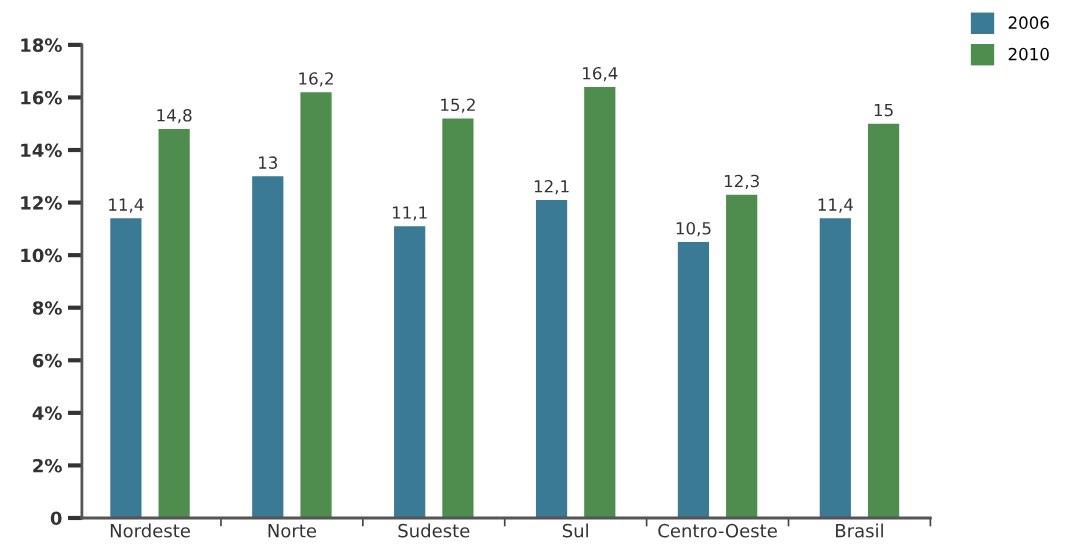 This screenshot has width=1092, height=554. I want to click on data-label: 12,1, so click(551, 187).